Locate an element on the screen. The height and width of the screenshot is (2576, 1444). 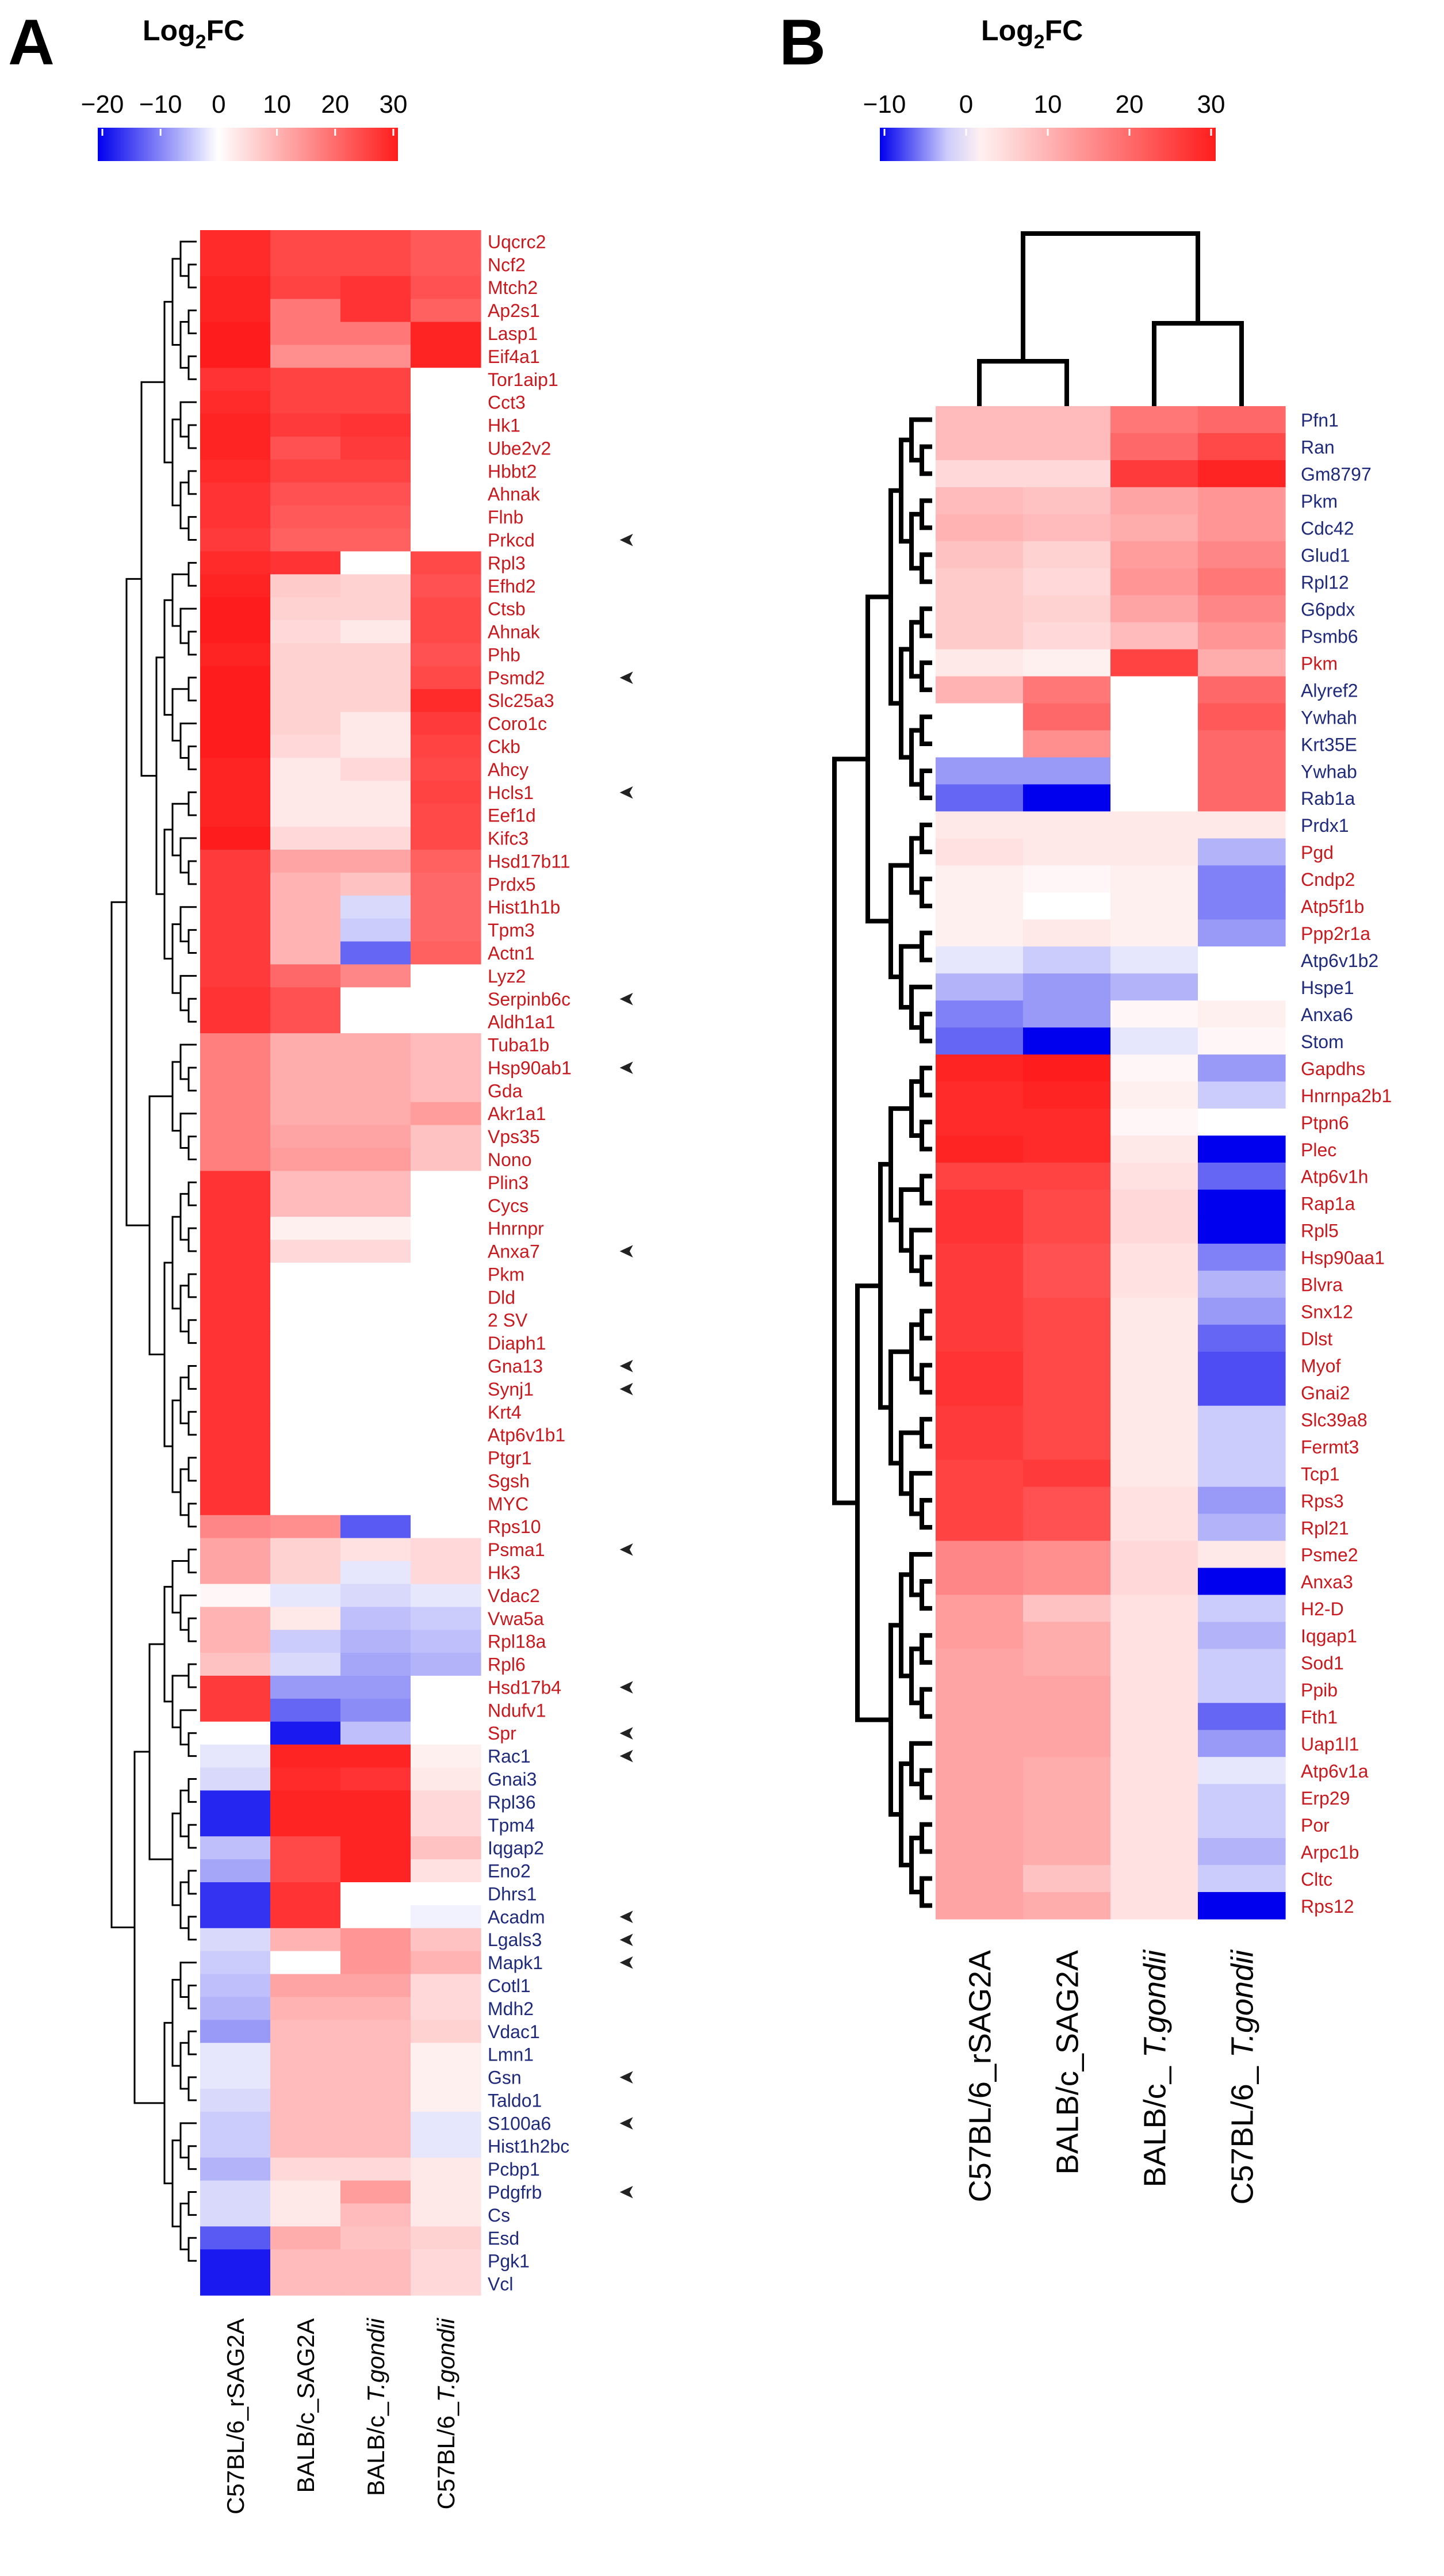
panel-a-colorbar-title-main: Log is located at coordinates (170, 30).